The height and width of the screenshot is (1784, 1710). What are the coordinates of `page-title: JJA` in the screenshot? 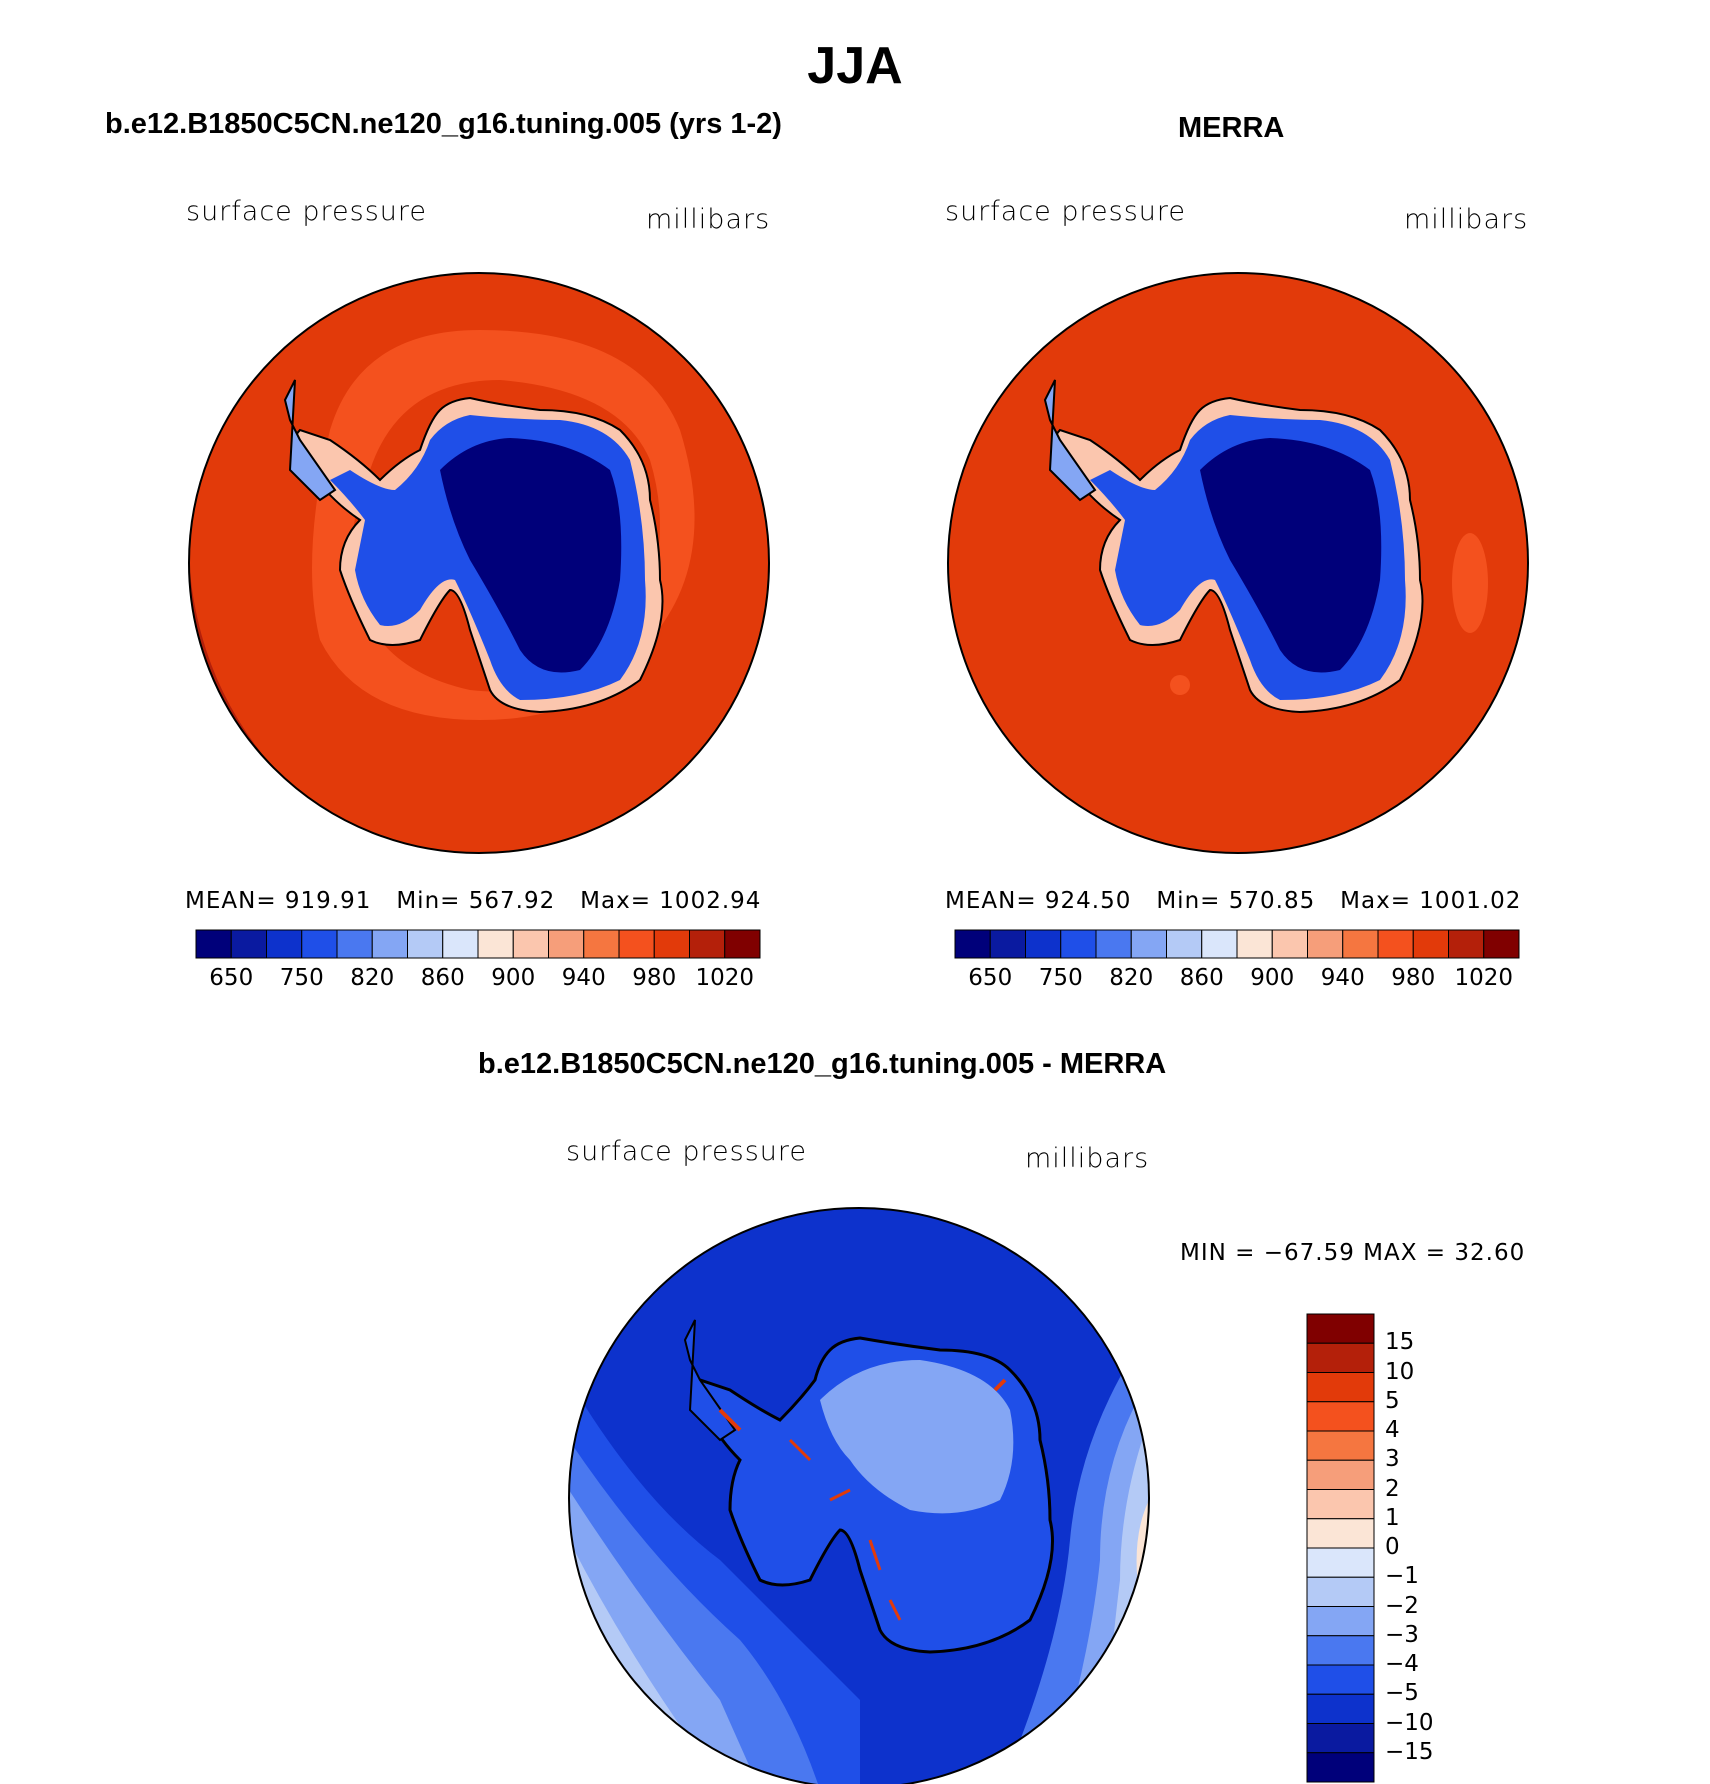 It's located at (855, 66).